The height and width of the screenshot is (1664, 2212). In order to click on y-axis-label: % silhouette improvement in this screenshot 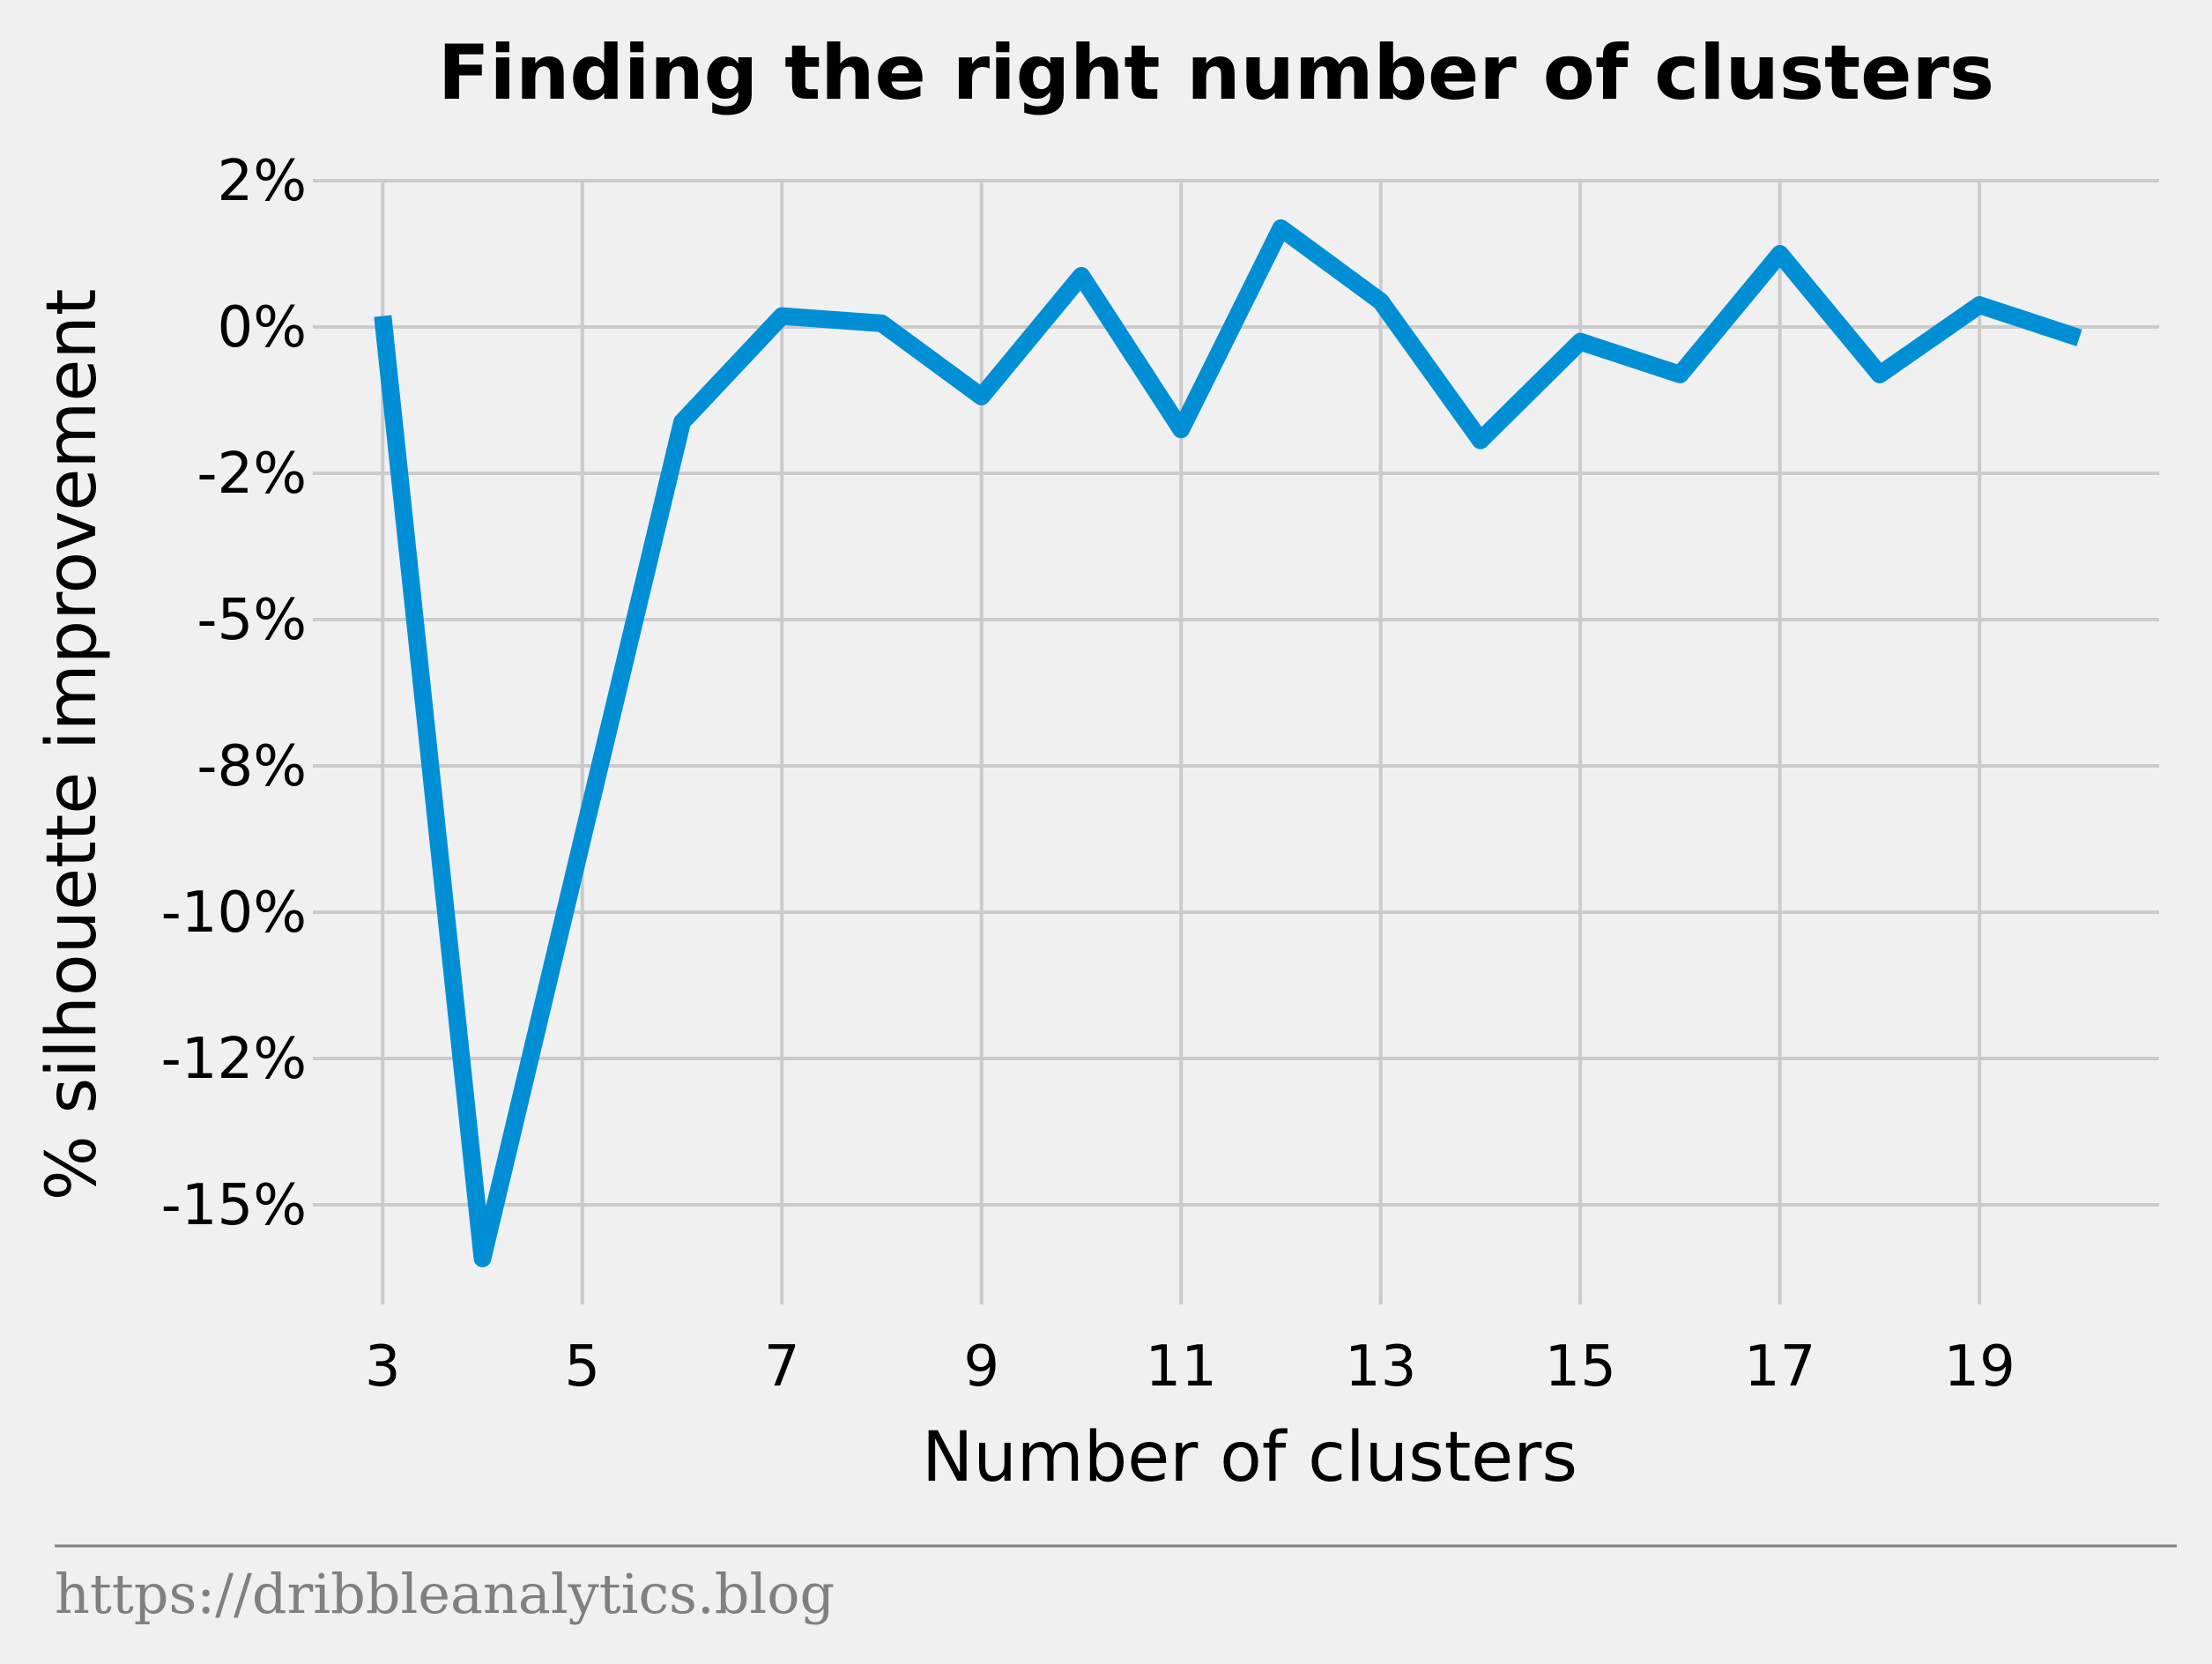, I will do `click(73, 745)`.